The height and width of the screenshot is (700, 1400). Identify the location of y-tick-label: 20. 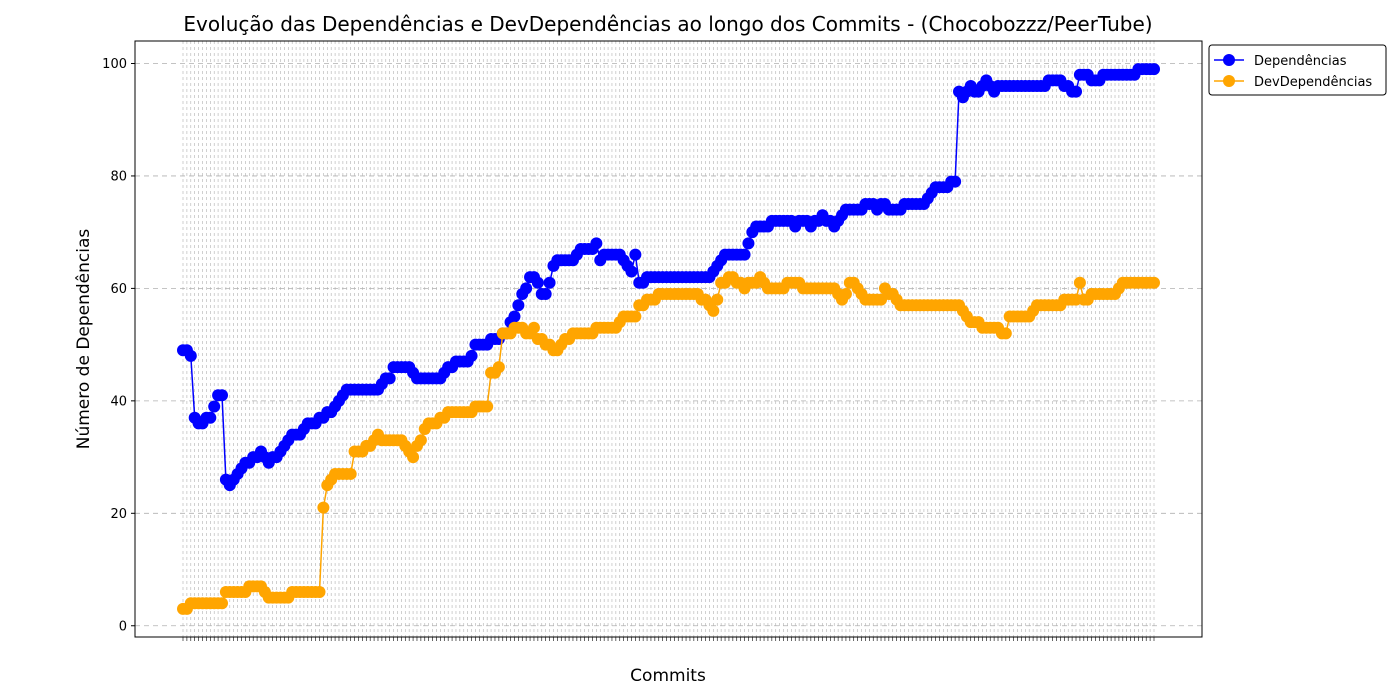
(118, 514).